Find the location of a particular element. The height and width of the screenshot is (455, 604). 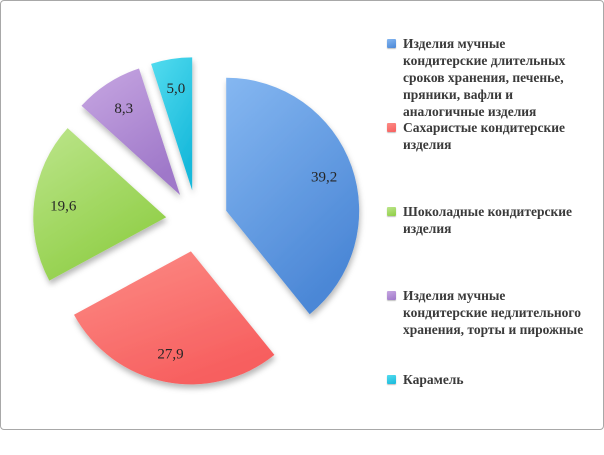

pie-slice-value-label-4: 5,0 is located at coordinates (176, 89).